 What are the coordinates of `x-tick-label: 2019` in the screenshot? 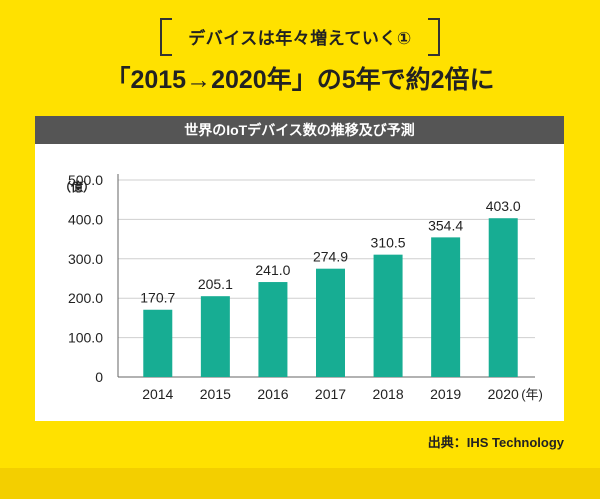 It's located at (445, 394).